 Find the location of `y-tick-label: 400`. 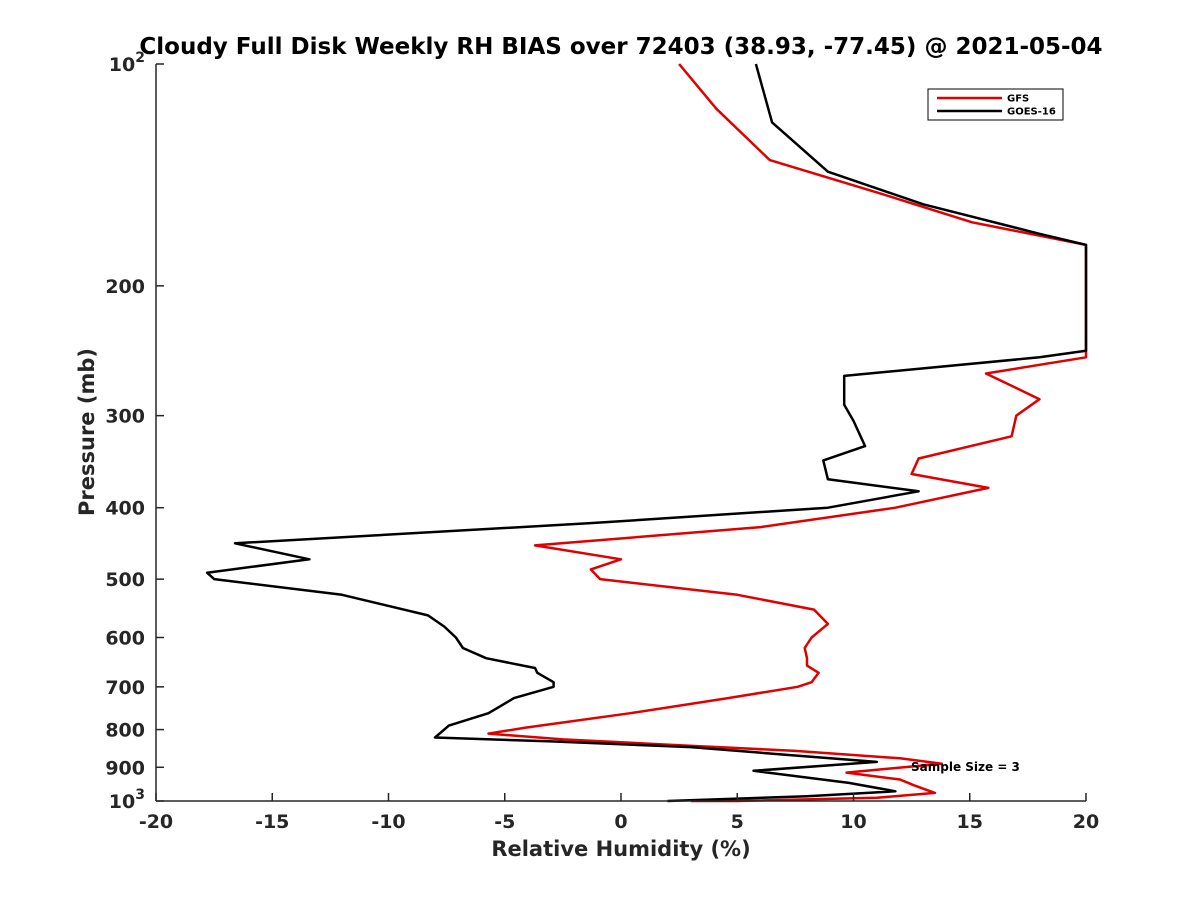

y-tick-label: 400 is located at coordinates (125, 509).